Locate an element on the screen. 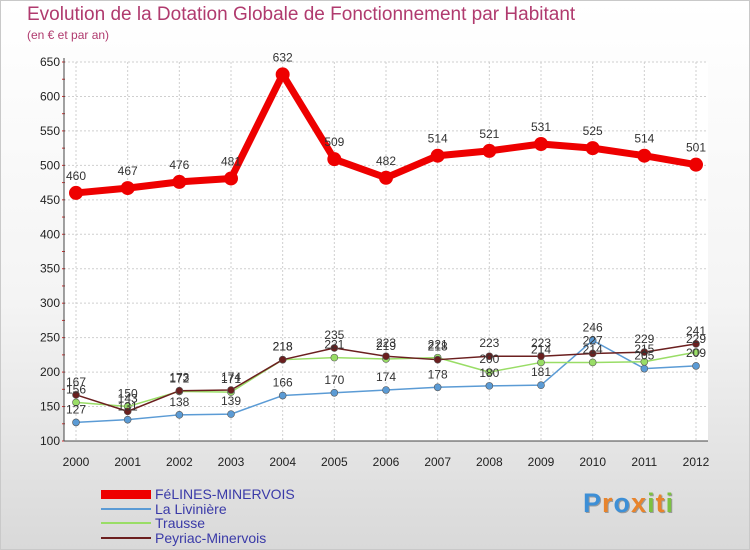 This screenshot has height=550, width=750. data-label: 205 is located at coordinates (644, 356).